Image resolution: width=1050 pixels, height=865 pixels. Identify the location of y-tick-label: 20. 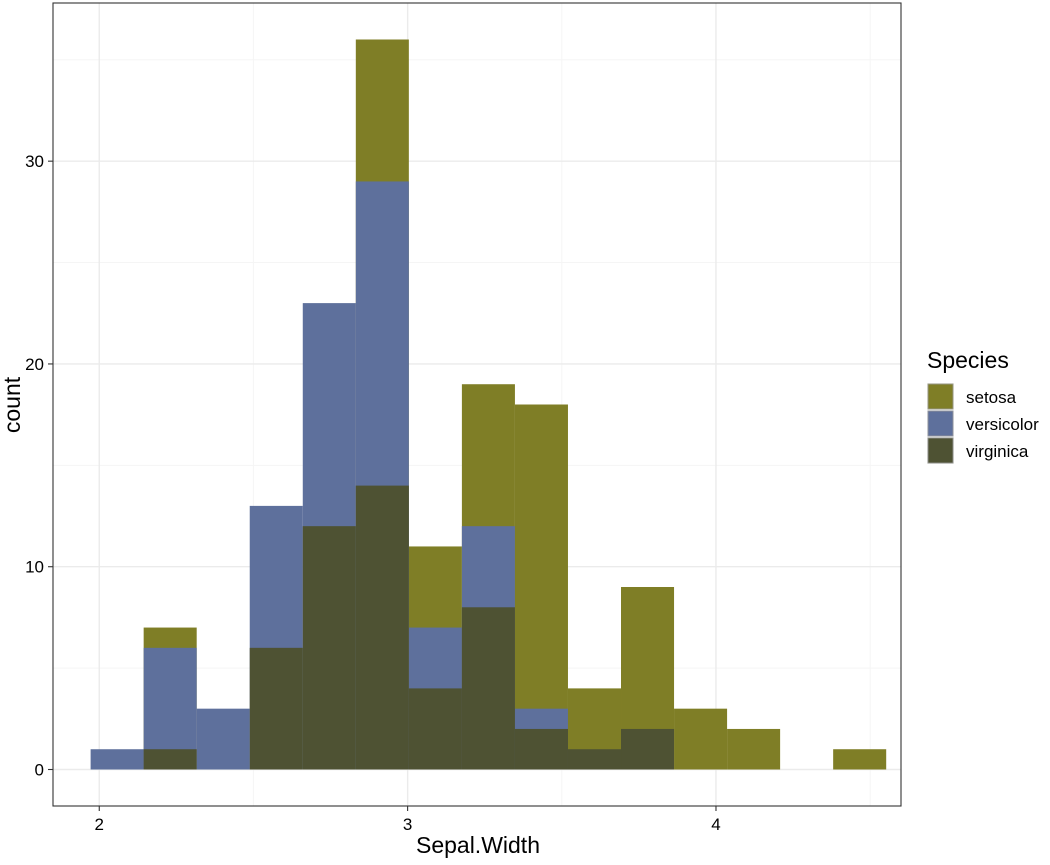
(34, 364).